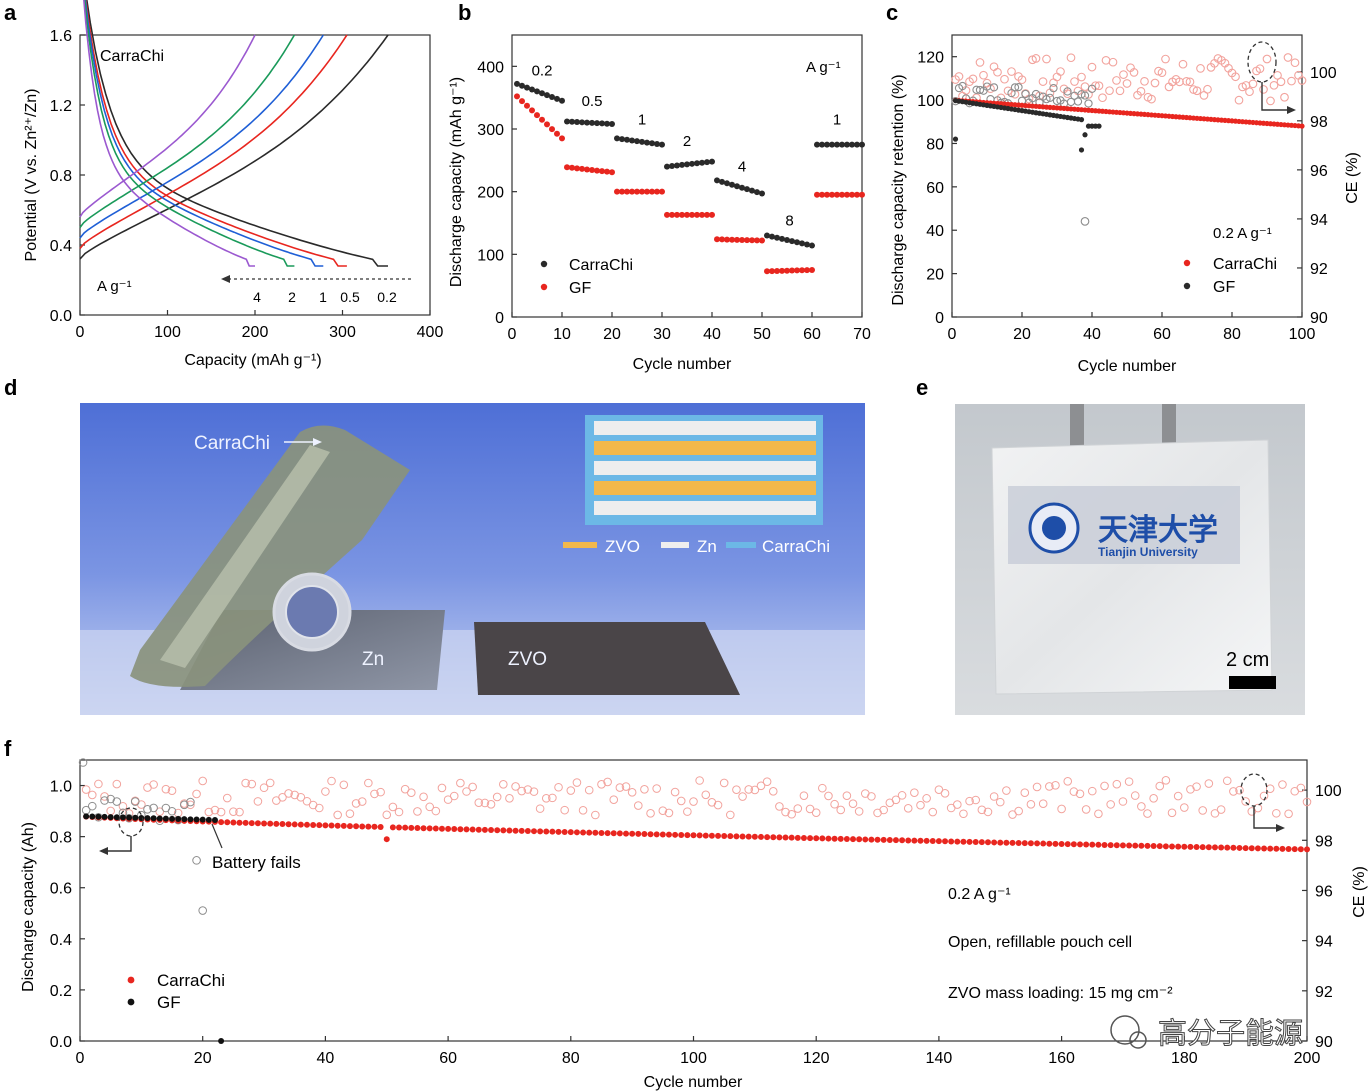 Image resolution: width=1370 pixels, height=1092 pixels. Describe the element at coordinates (1085, 135) in the screenshot. I see `retention-gf-extra` at that location.